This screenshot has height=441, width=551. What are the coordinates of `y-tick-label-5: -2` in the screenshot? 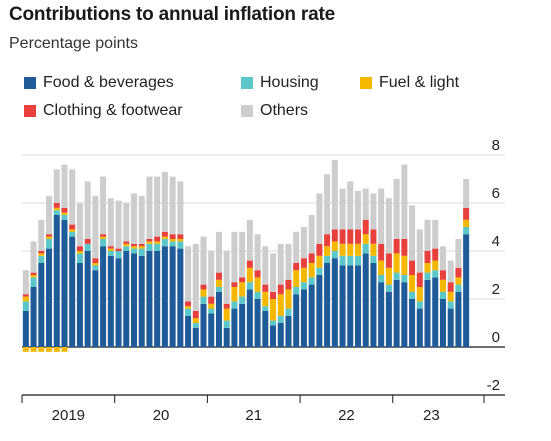 It's located at (493, 385).